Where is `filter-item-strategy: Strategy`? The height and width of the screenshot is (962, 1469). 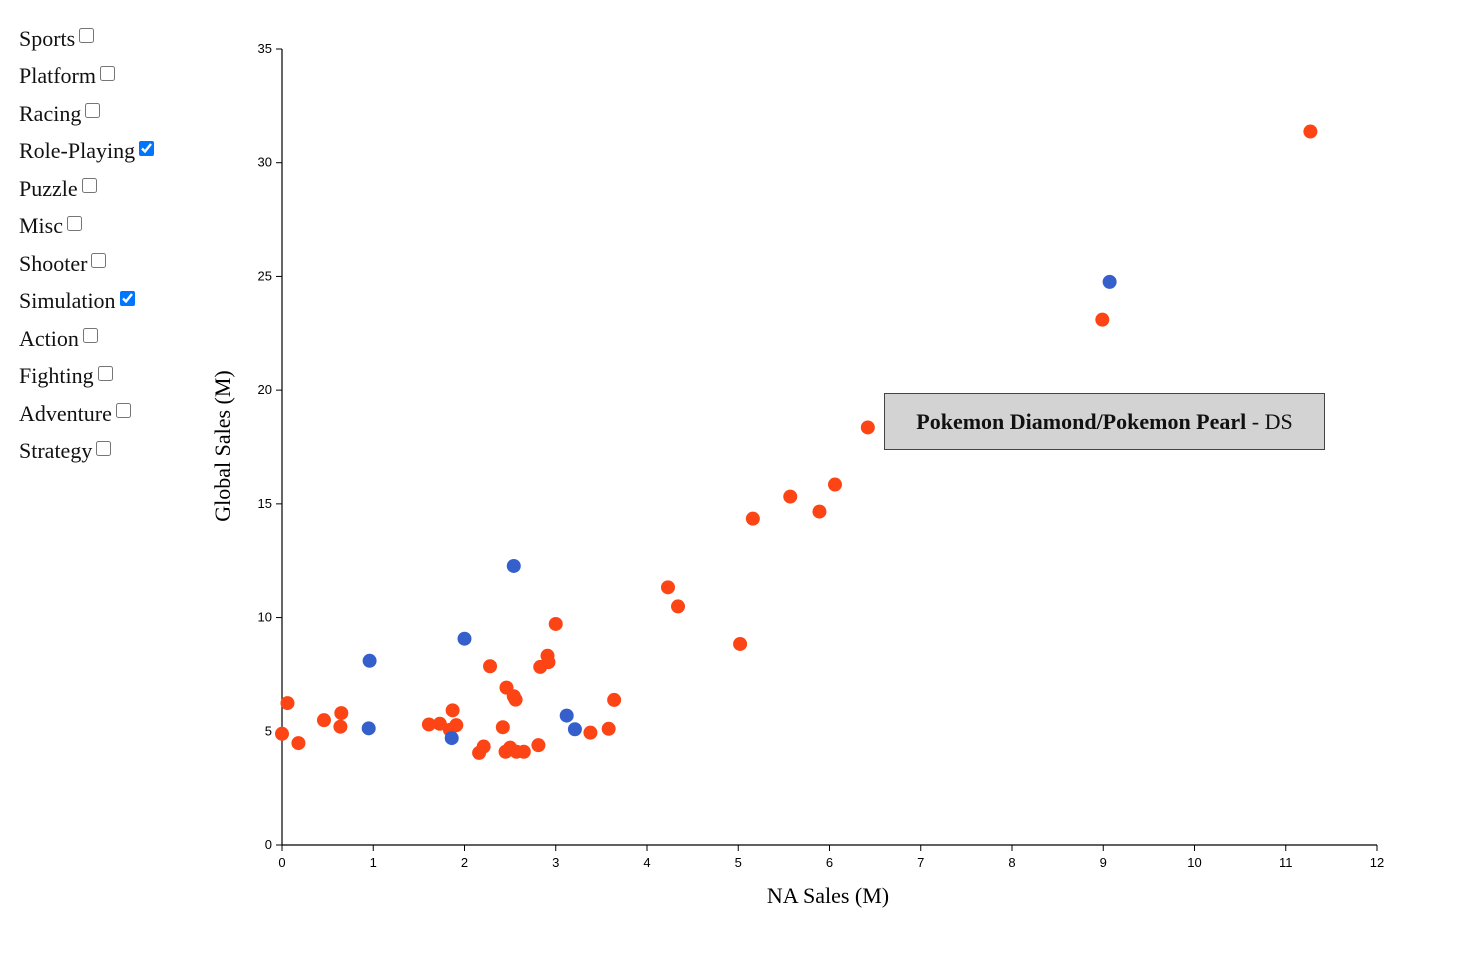 filter-item-strategy: Strategy is located at coordinates (86, 452).